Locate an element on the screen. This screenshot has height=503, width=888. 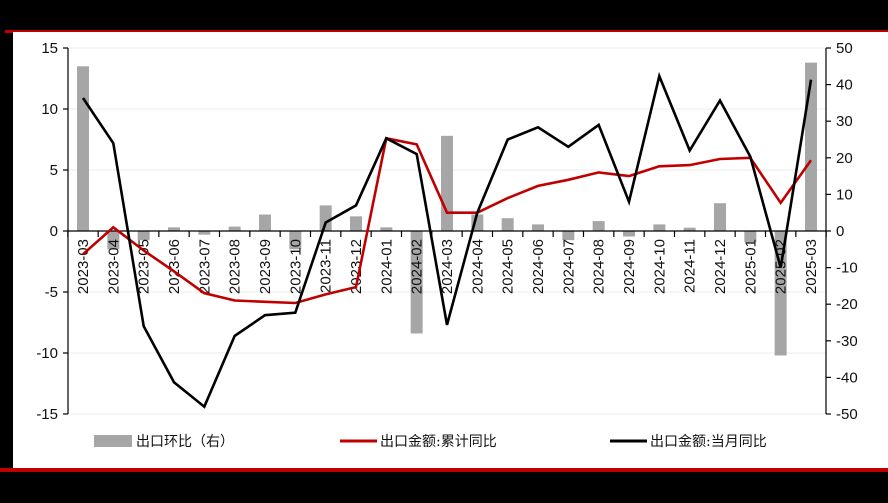
legend-cum-label: 出口金额:累计同比 is located at coordinates (438, 442).